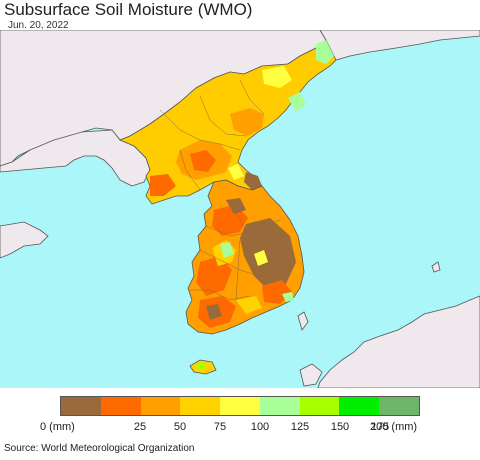 This screenshot has height=460, width=480. Describe the element at coordinates (340, 427) in the screenshot. I see `legend-label-6: 150` at that location.